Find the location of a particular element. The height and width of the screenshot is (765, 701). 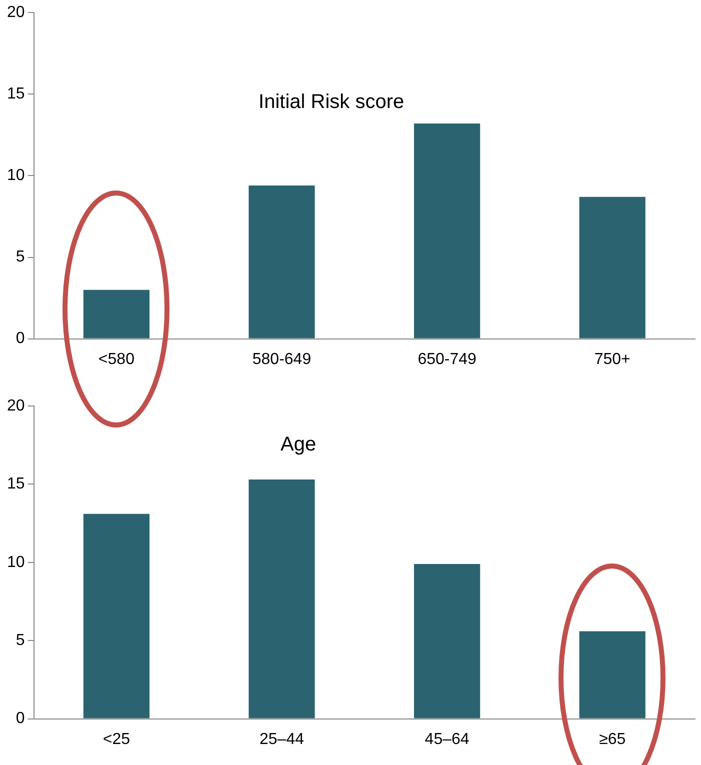

x-tick-label: 650-749 is located at coordinates (447, 359).